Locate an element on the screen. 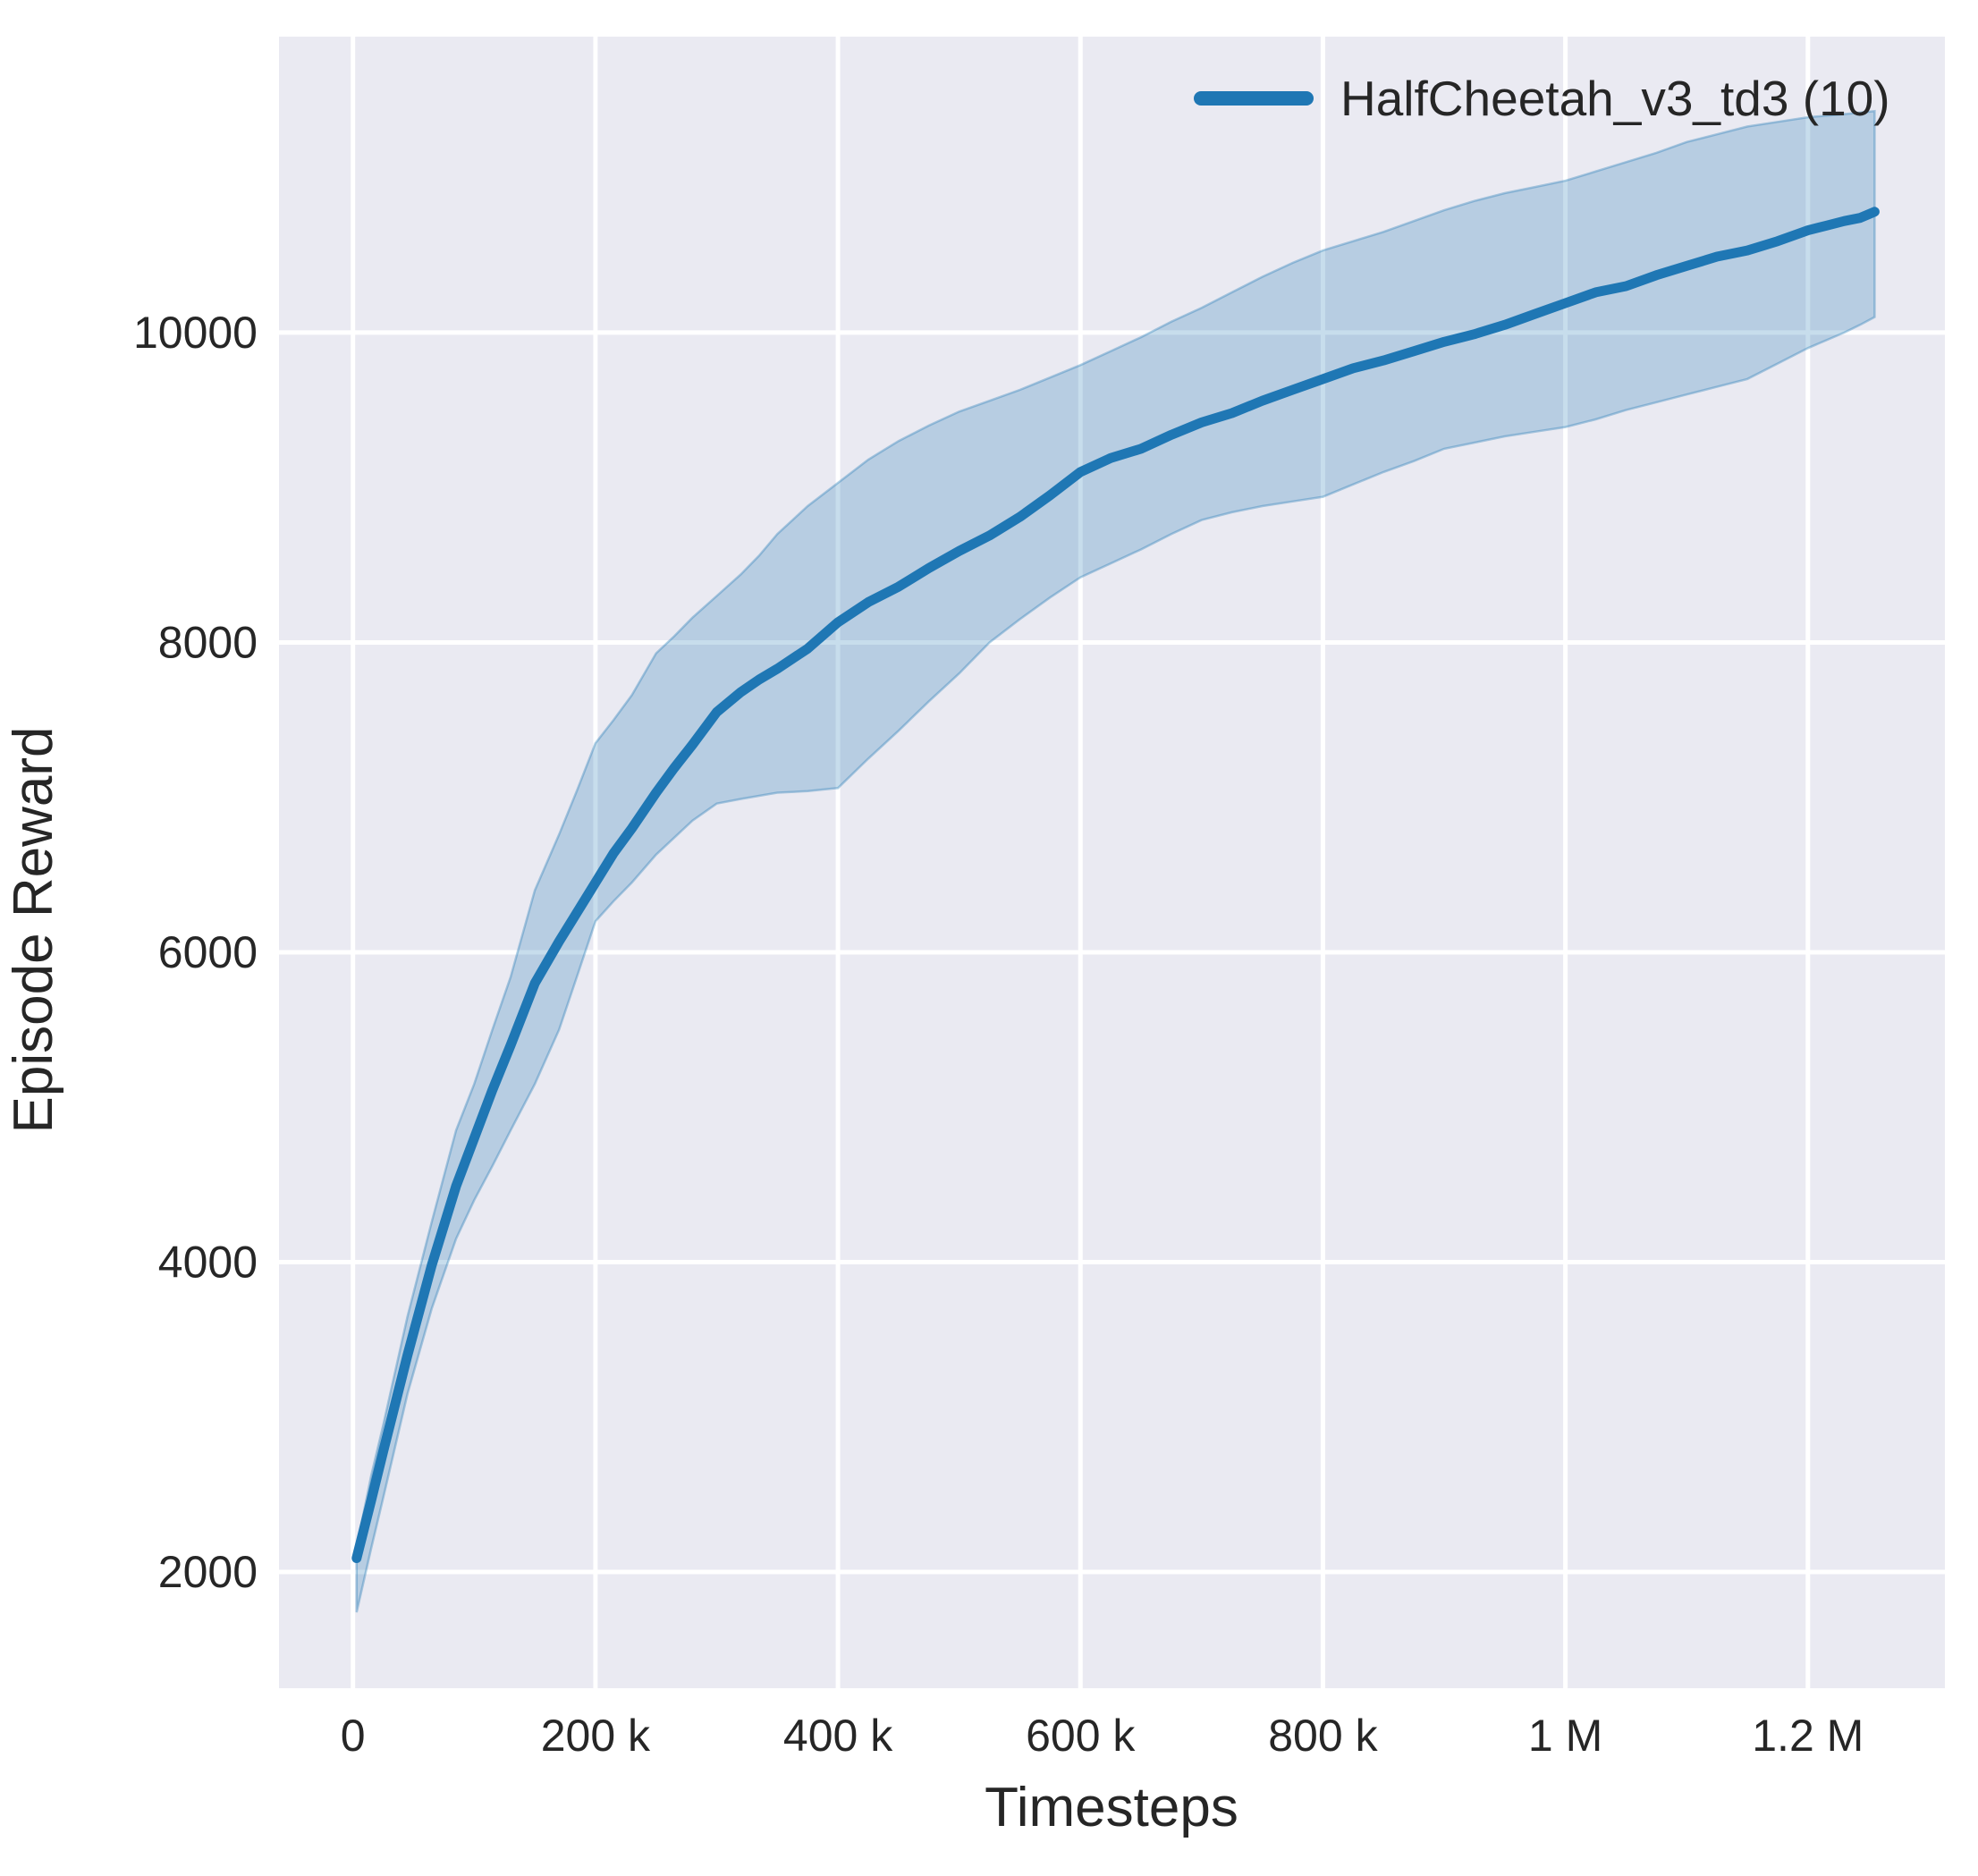 This screenshot has height=1876, width=1978. x-tick-label: 1.2 M is located at coordinates (1808, 1736).